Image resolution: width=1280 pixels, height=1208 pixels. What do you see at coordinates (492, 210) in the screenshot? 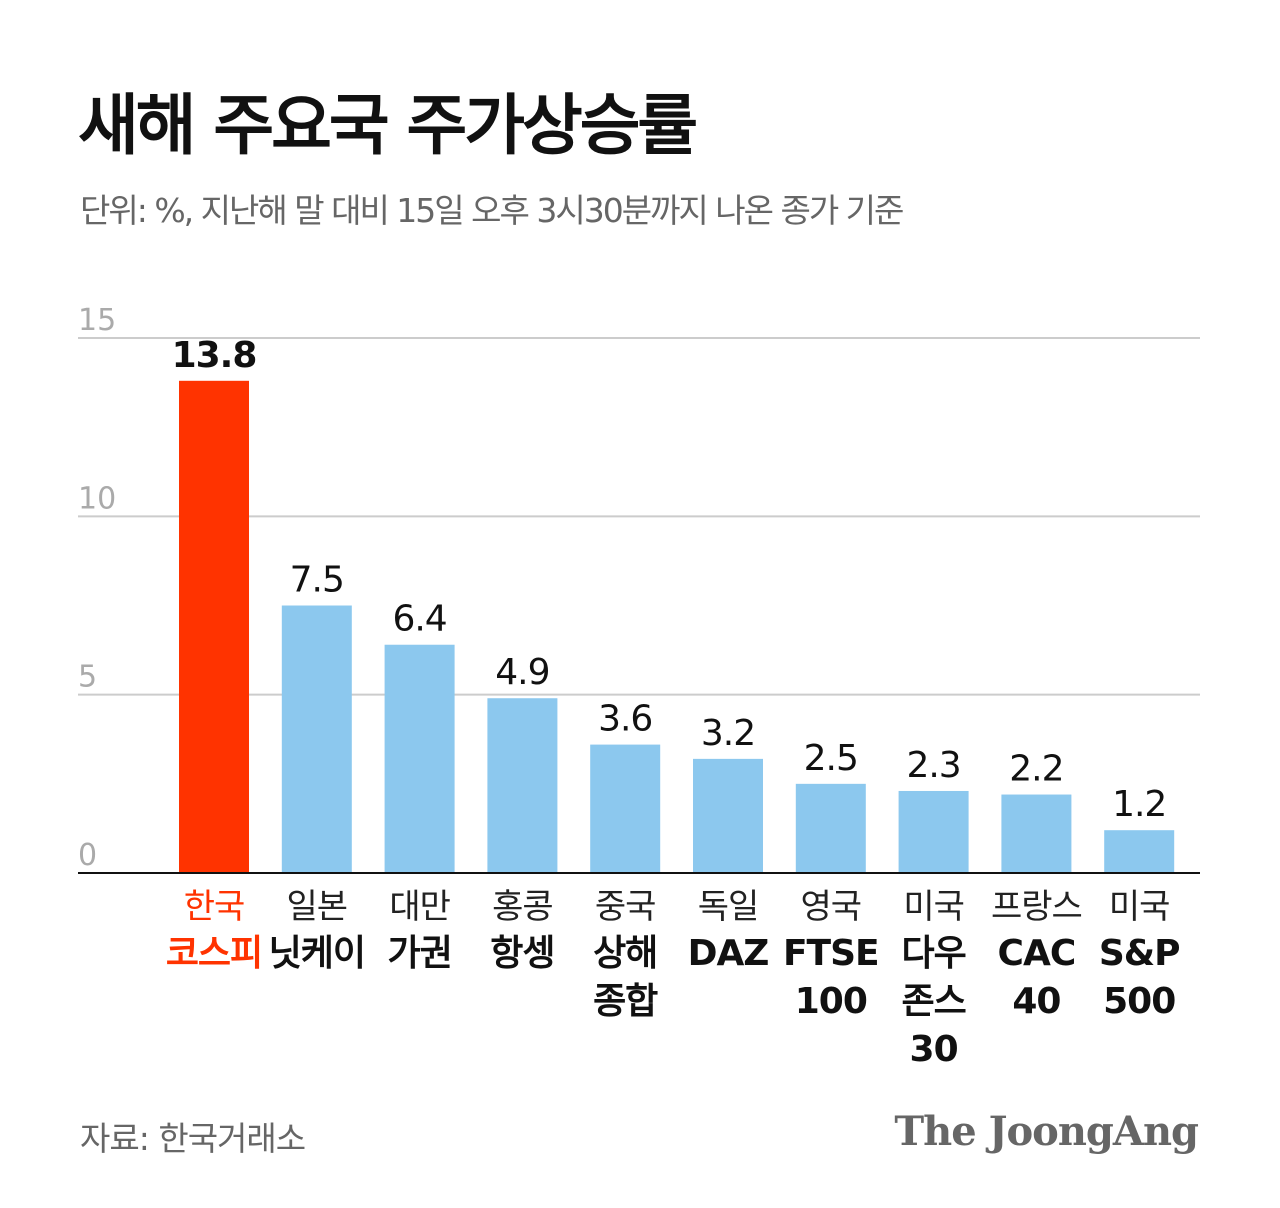
I see `chart-subtitle: 단위: %, 지난해 말 대비 15일 오후 3시30분까지 나온 종가 기준` at bounding box center [492, 210].